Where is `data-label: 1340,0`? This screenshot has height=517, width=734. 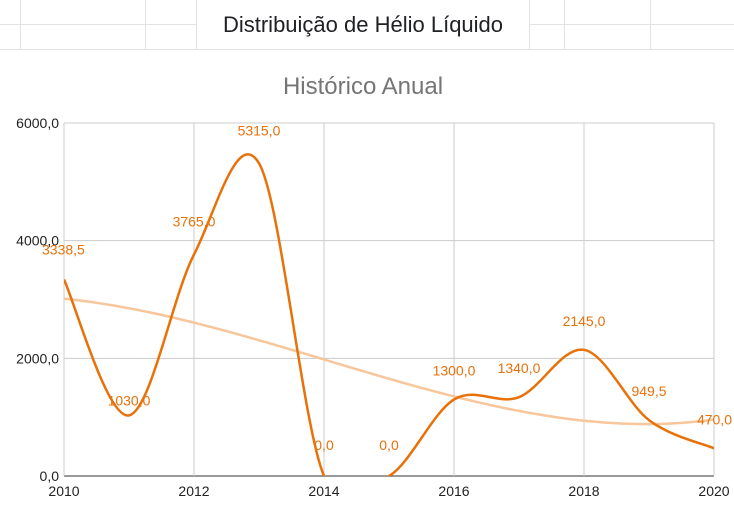
data-label: 1340,0 is located at coordinates (519, 368).